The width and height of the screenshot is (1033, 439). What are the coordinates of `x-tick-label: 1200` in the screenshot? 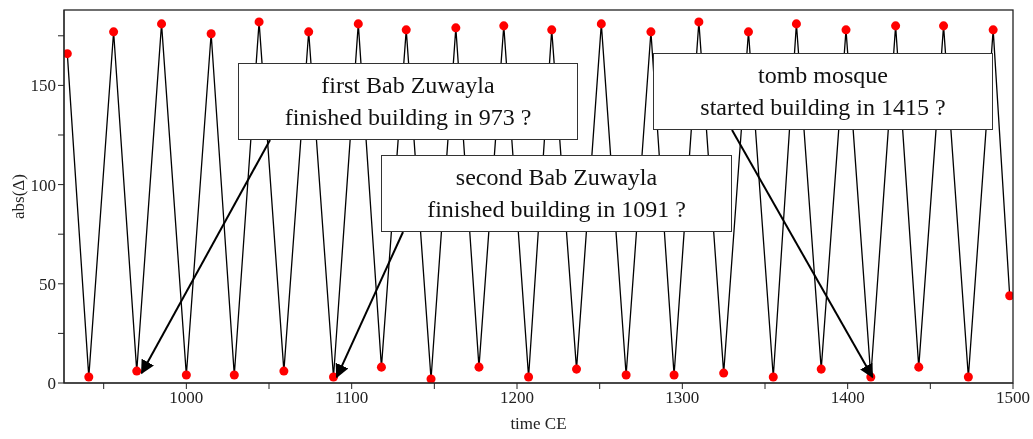 It's located at (517, 398).